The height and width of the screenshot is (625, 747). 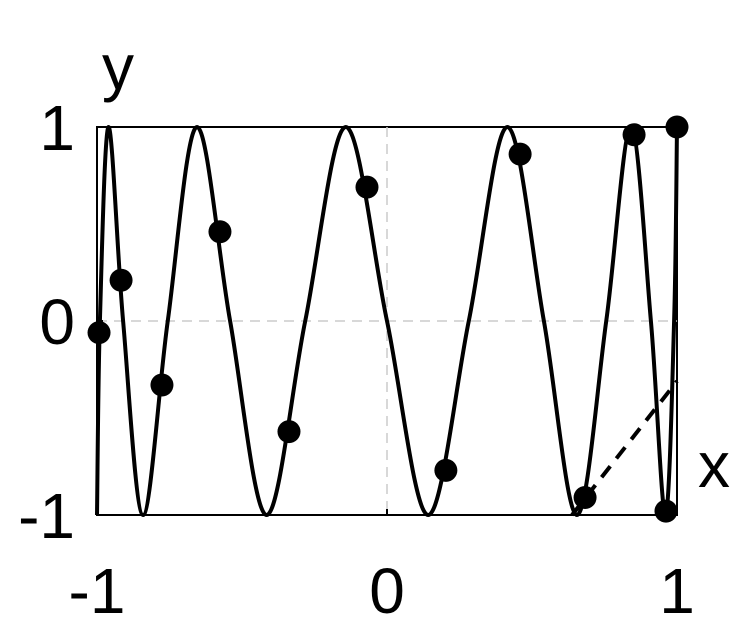 What do you see at coordinates (57, 322) in the screenshot?
I see `y-tick-label: 0` at bounding box center [57, 322].